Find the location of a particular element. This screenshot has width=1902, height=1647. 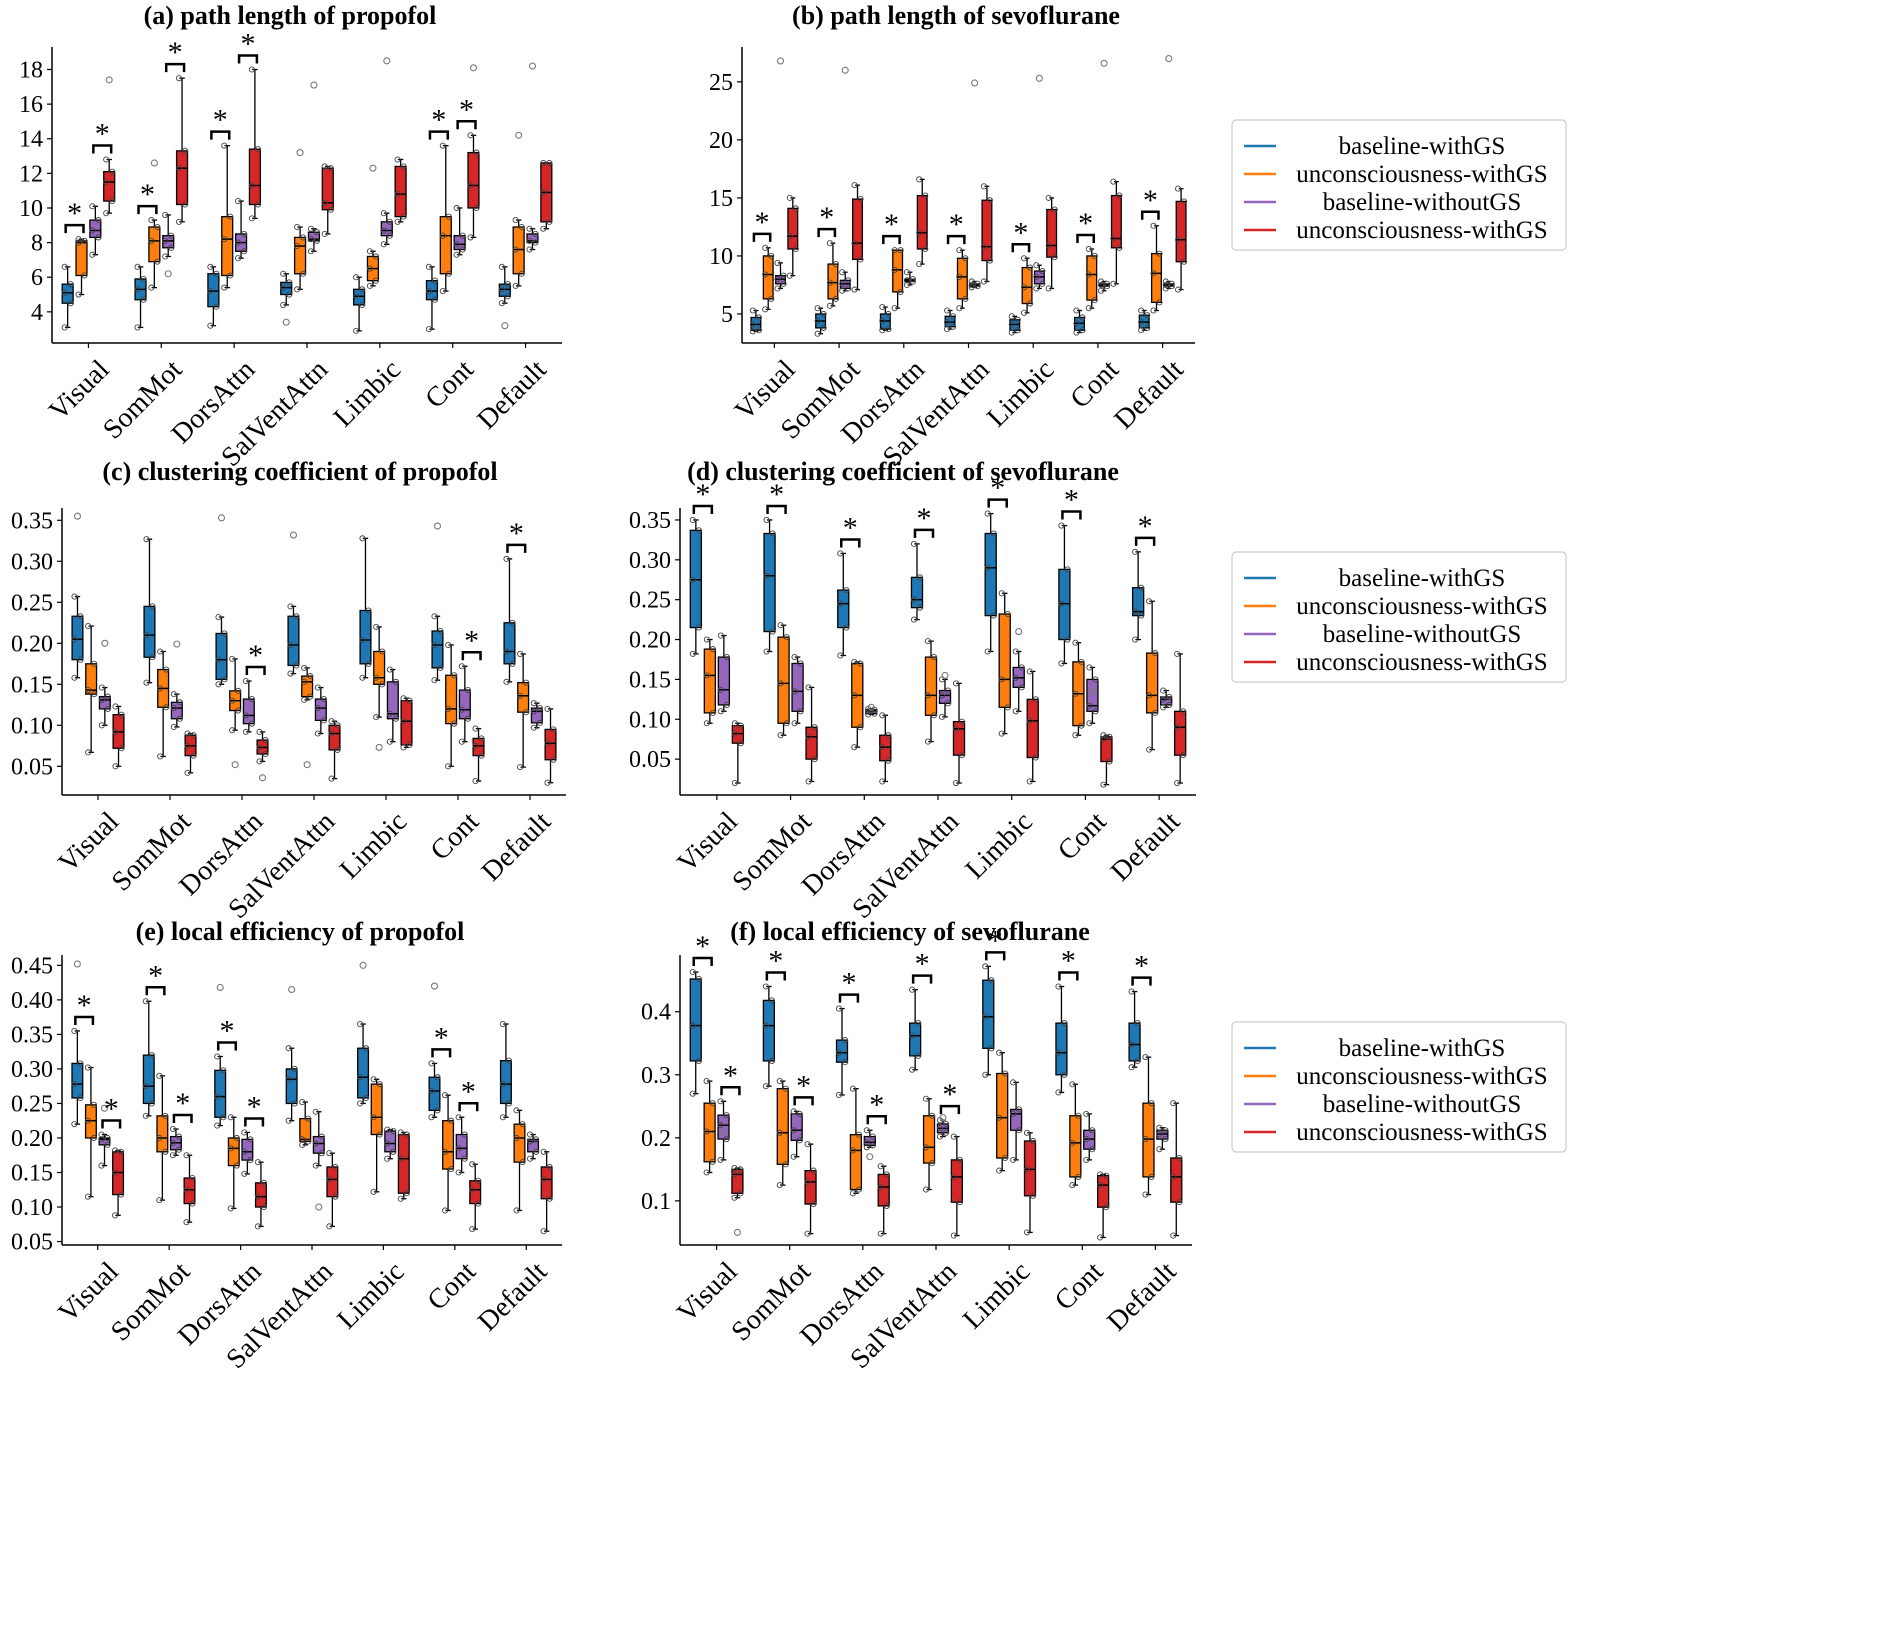

x-tick-label: Cont is located at coordinates (455, 836).